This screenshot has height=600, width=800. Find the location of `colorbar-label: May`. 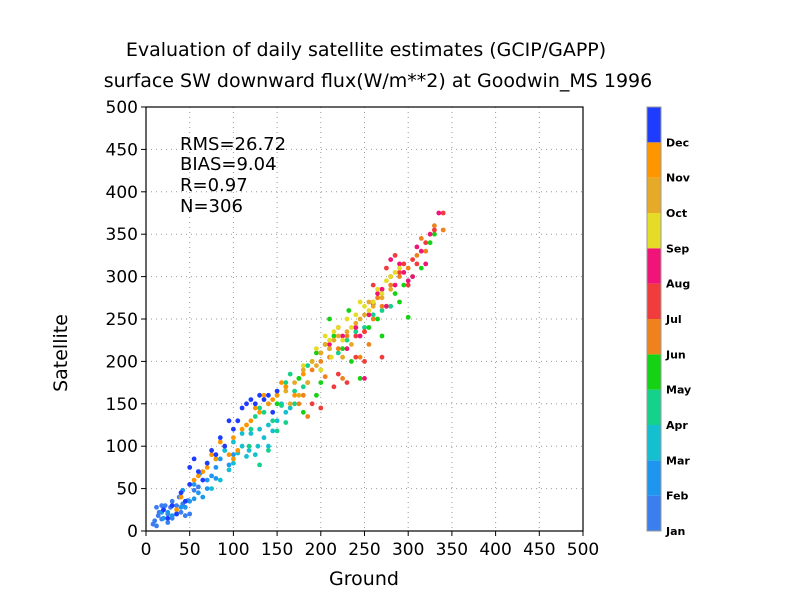

colorbar-label: May is located at coordinates (678, 390).